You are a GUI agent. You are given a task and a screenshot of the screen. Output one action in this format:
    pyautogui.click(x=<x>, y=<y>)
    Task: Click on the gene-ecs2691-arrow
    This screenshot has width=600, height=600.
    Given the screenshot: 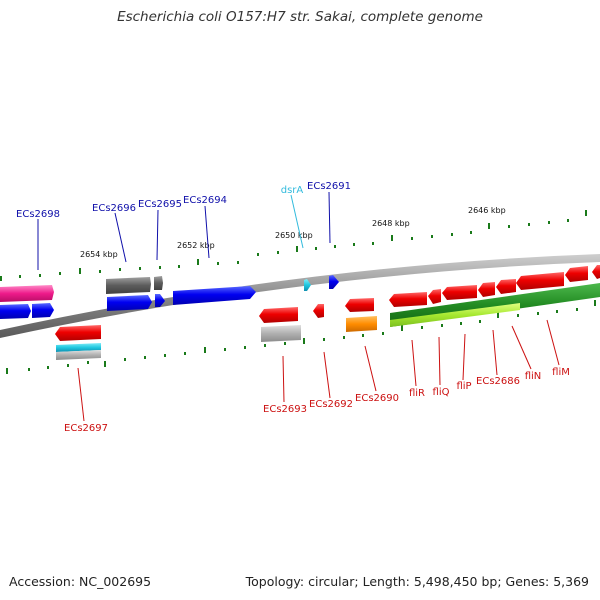 What is the action you would take?
    pyautogui.click(x=334, y=282)
    